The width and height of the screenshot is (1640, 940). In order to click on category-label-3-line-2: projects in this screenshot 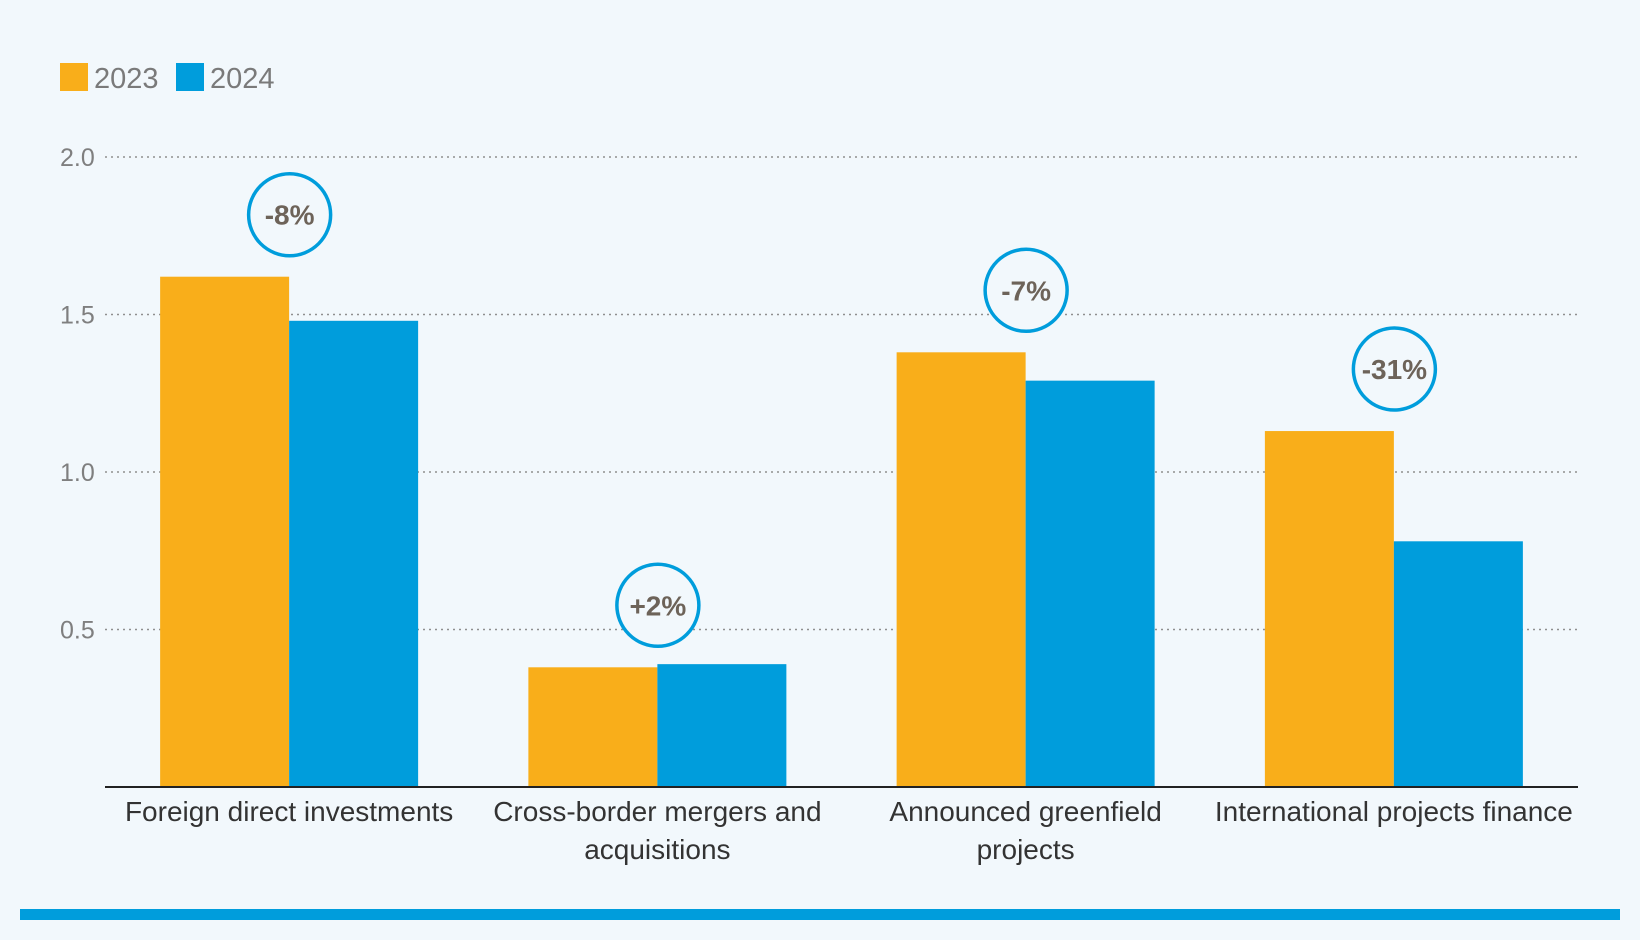, I will do `click(1026, 849)`.